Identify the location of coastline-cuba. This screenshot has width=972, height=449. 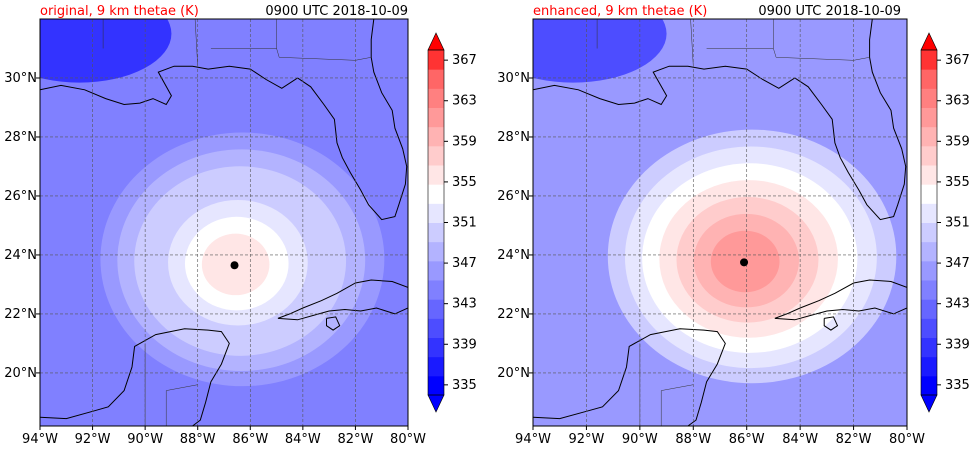
(840, 300).